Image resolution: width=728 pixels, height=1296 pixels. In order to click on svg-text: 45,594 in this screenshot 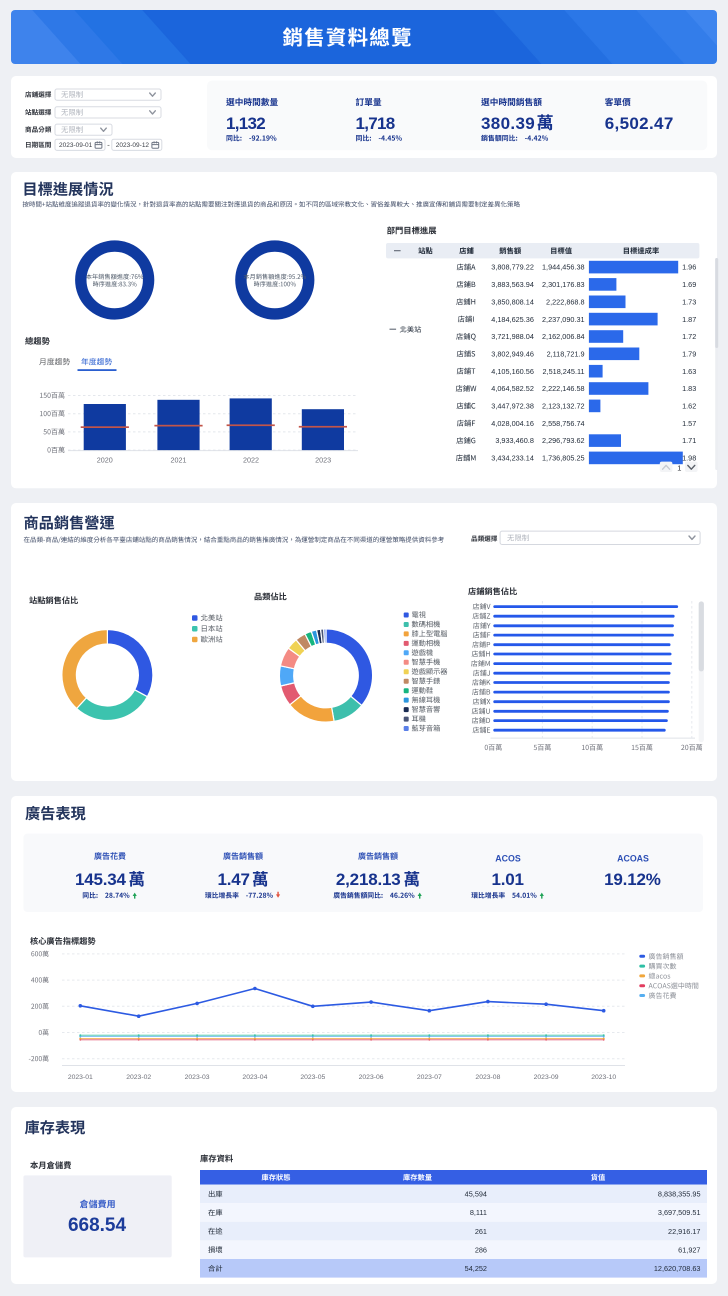, I will do `click(476, 1194)`.